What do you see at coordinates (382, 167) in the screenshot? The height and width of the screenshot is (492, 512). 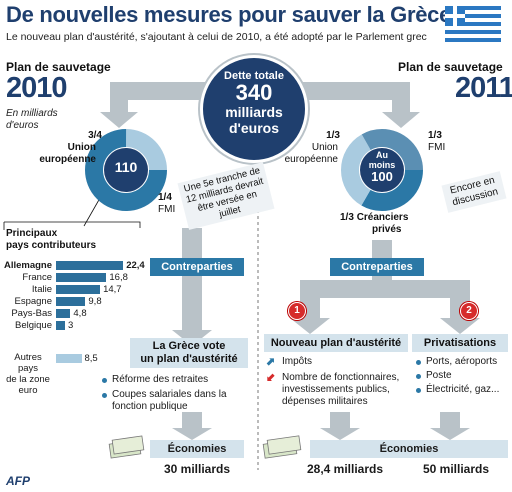 I see `plan-2011-total: Au moins 100` at bounding box center [382, 167].